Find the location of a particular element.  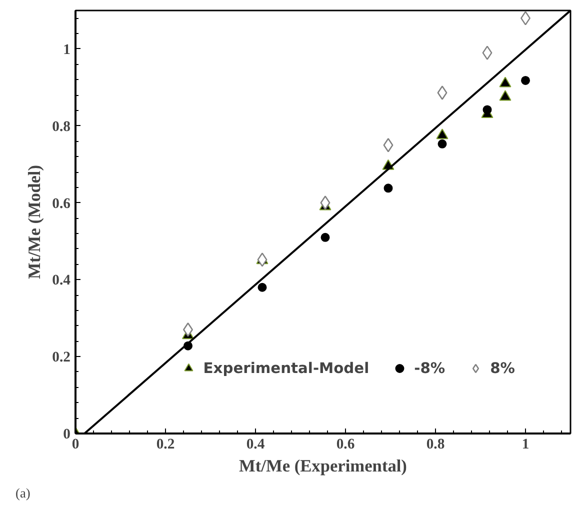

legend-label: -8% is located at coordinates (430, 368).